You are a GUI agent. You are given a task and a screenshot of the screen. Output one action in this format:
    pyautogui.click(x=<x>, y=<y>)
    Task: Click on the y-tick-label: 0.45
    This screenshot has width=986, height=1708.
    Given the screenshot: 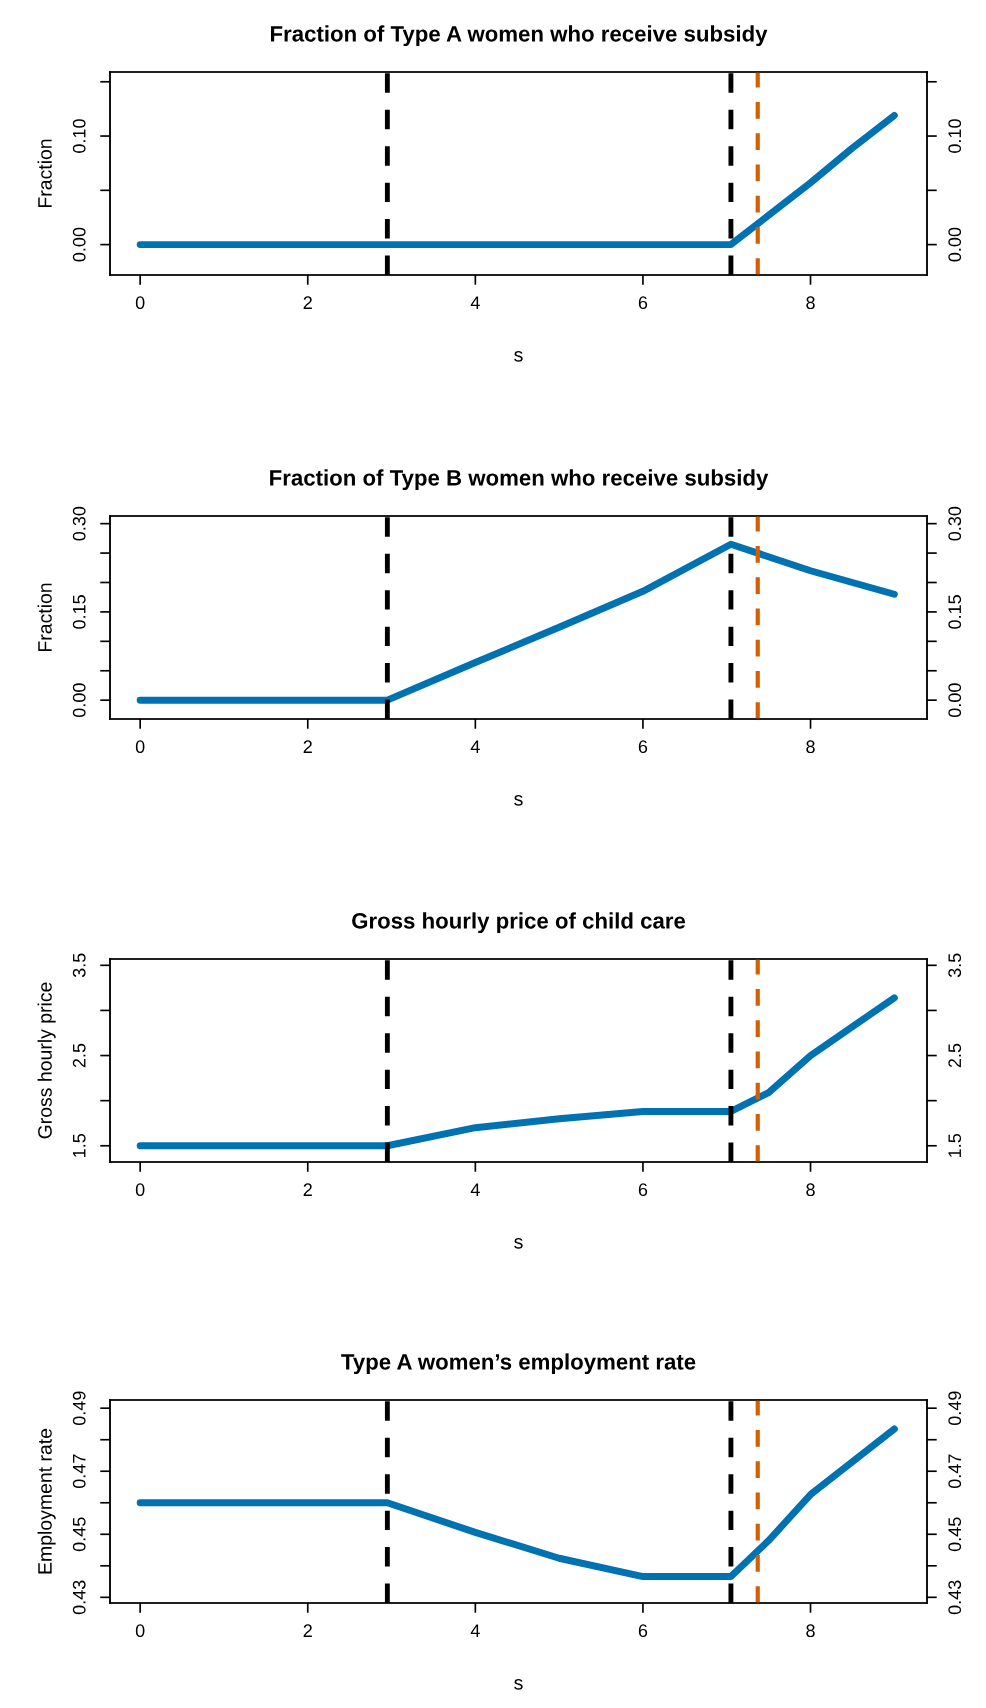 What is the action you would take?
    pyautogui.click(x=79, y=1534)
    